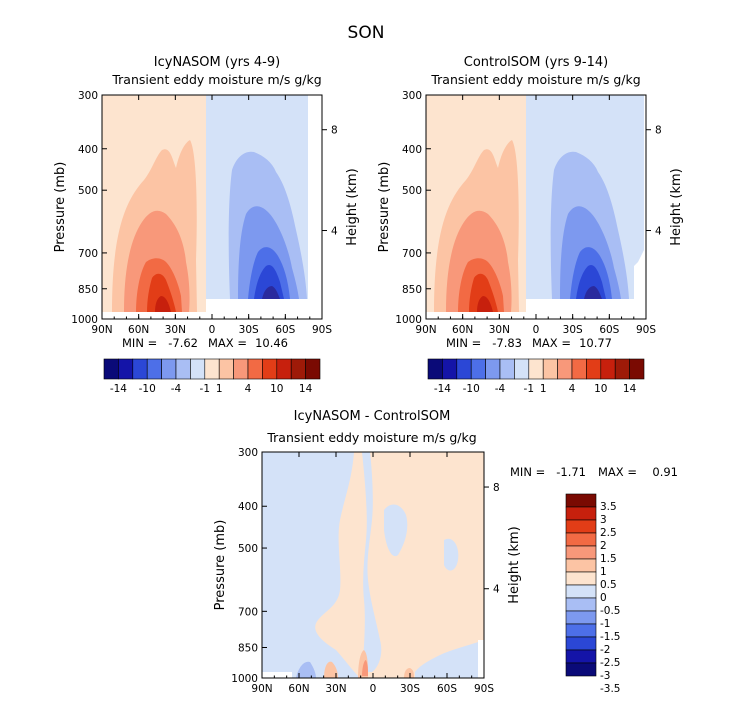 Image resolution: width=733 pixels, height=702 pixels. I want to click on min-label: MIN =, so click(463, 343).